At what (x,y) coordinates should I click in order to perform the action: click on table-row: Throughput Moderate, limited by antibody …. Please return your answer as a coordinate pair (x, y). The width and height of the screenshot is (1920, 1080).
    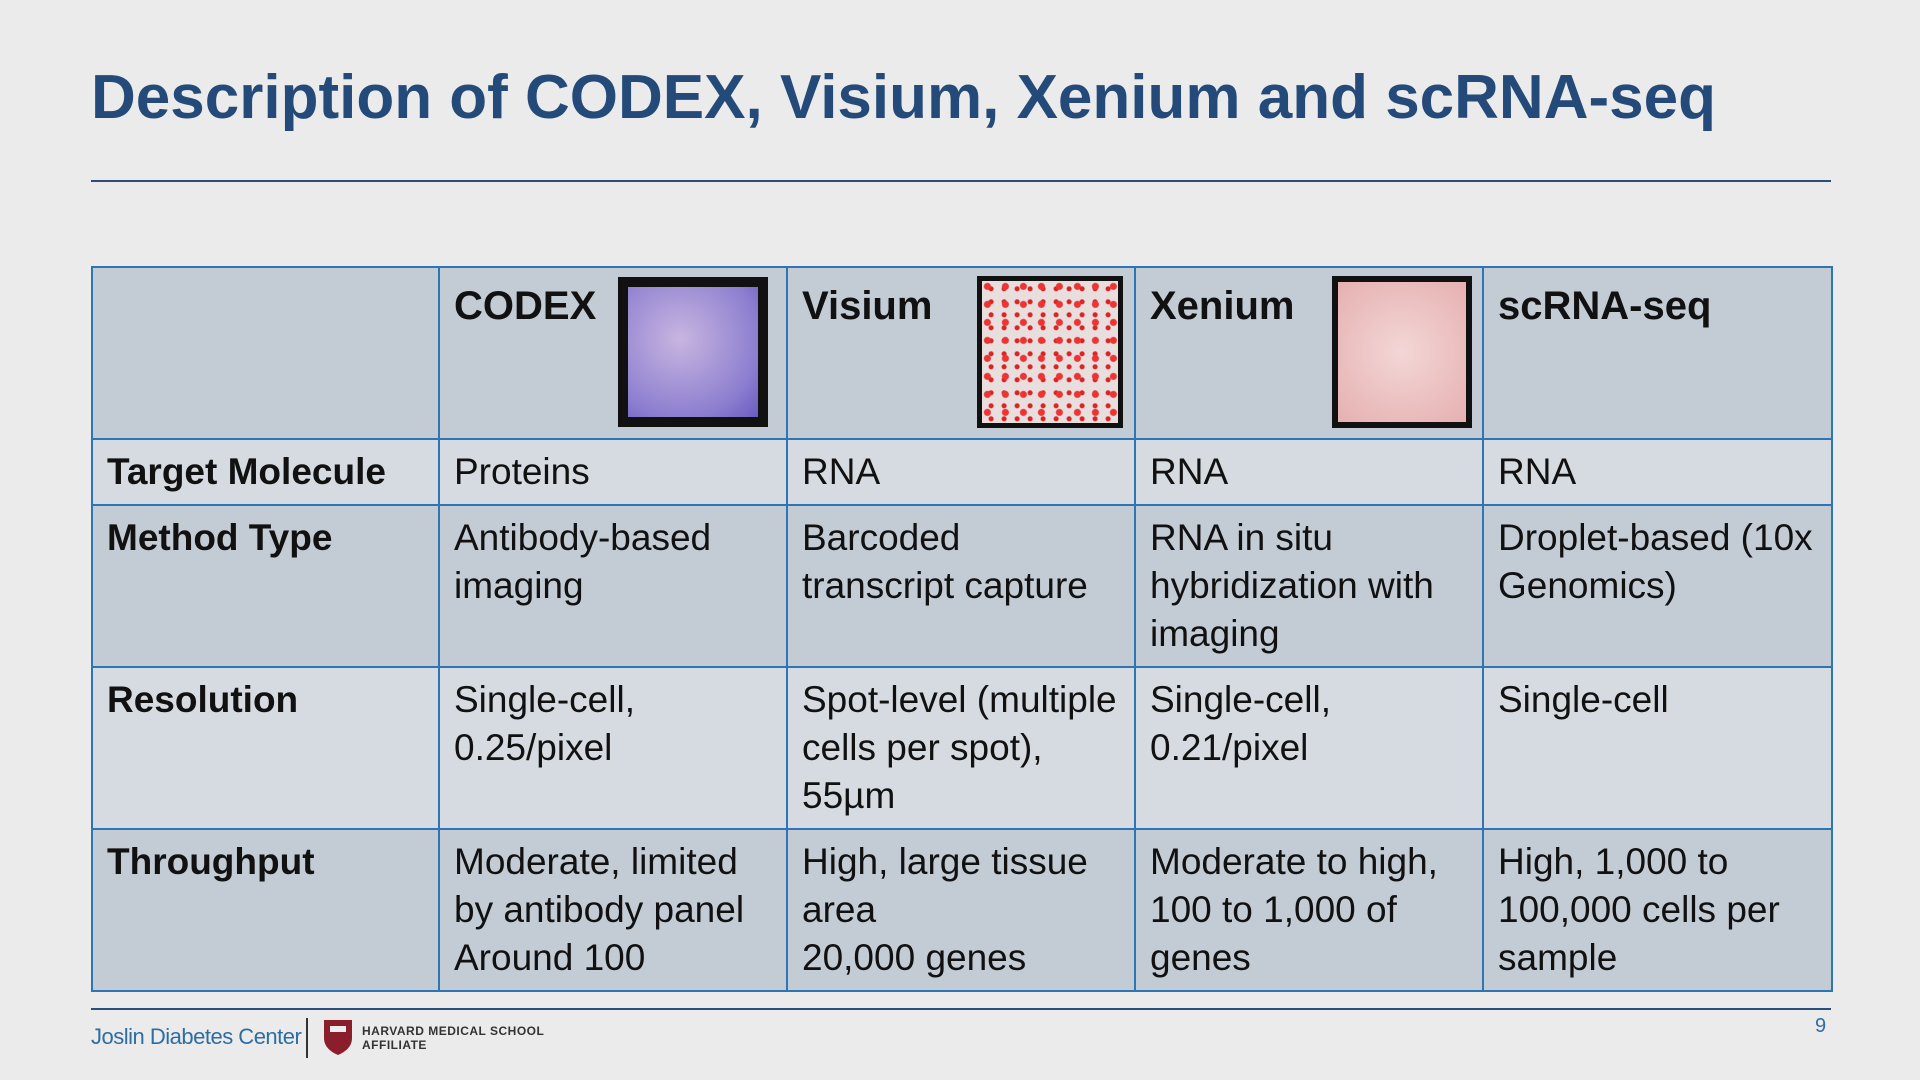
    Looking at the image, I should click on (962, 910).